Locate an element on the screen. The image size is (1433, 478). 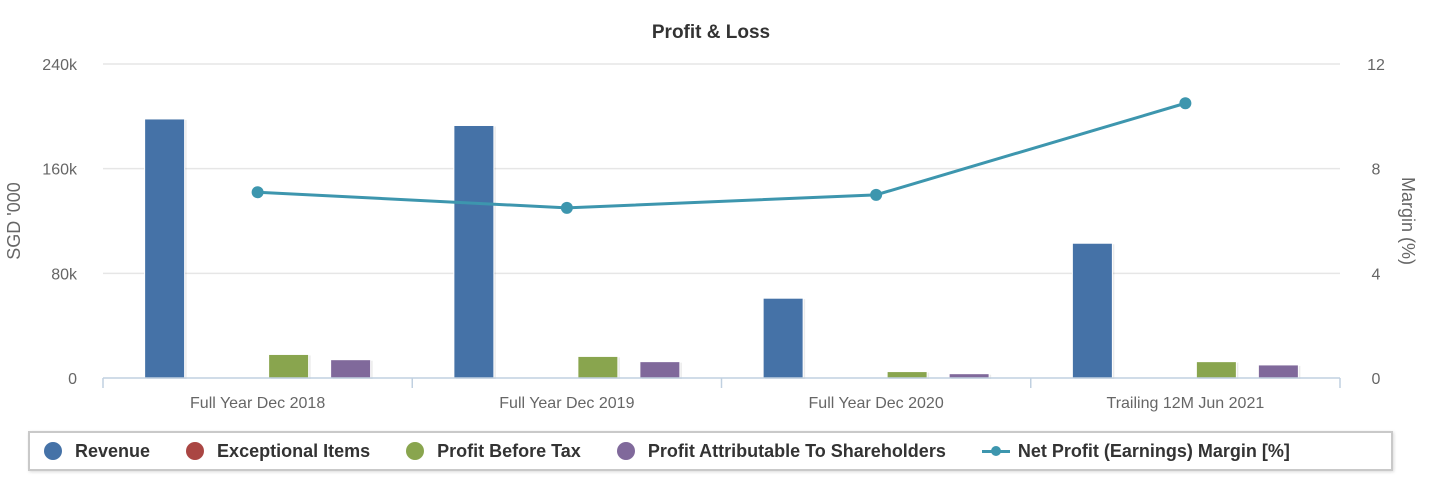
right-tick-label: 12 is located at coordinates (1376, 65).